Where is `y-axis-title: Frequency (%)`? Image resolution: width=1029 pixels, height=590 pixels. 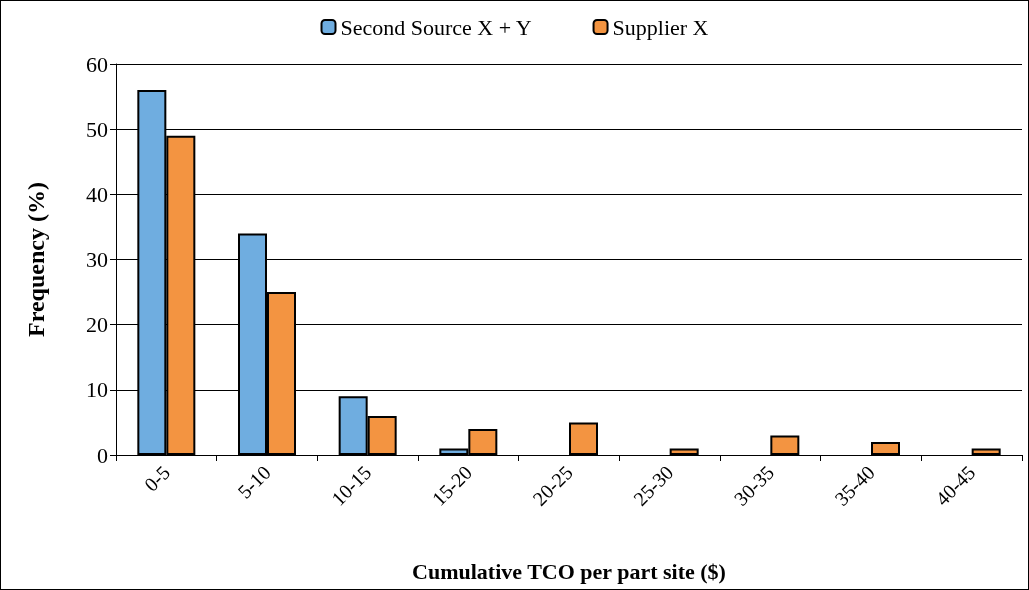
y-axis-title: Frequency (%) is located at coordinates (36, 259).